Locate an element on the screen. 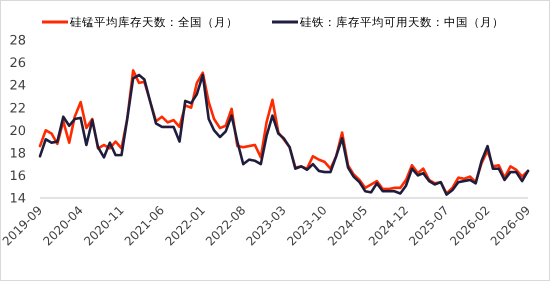 The image size is (550, 281). y-tick-label: 14 is located at coordinates (17, 199).